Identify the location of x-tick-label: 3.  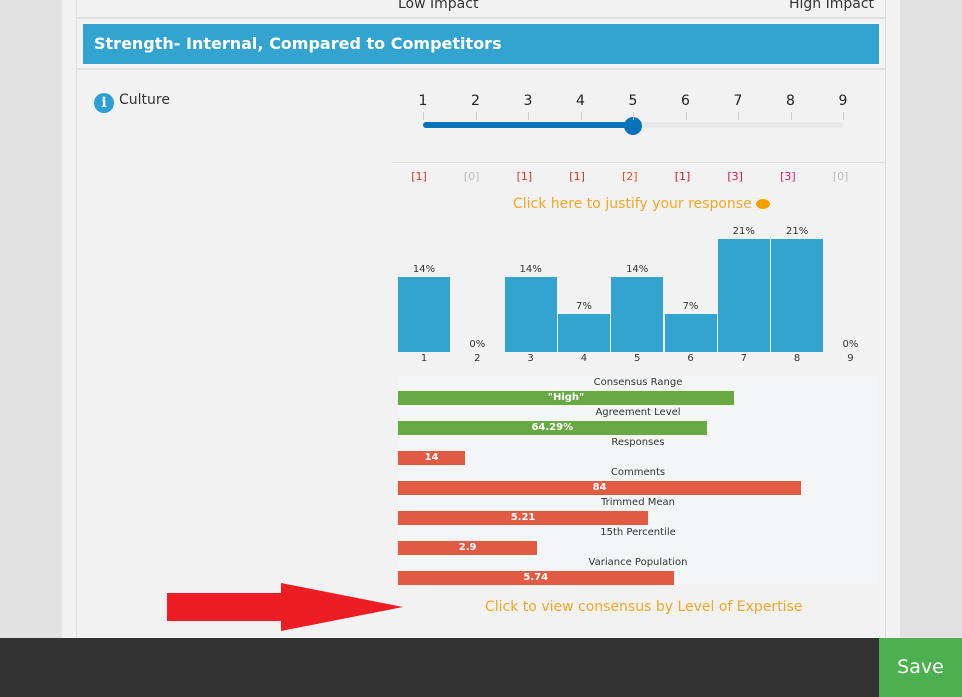
(530, 358).